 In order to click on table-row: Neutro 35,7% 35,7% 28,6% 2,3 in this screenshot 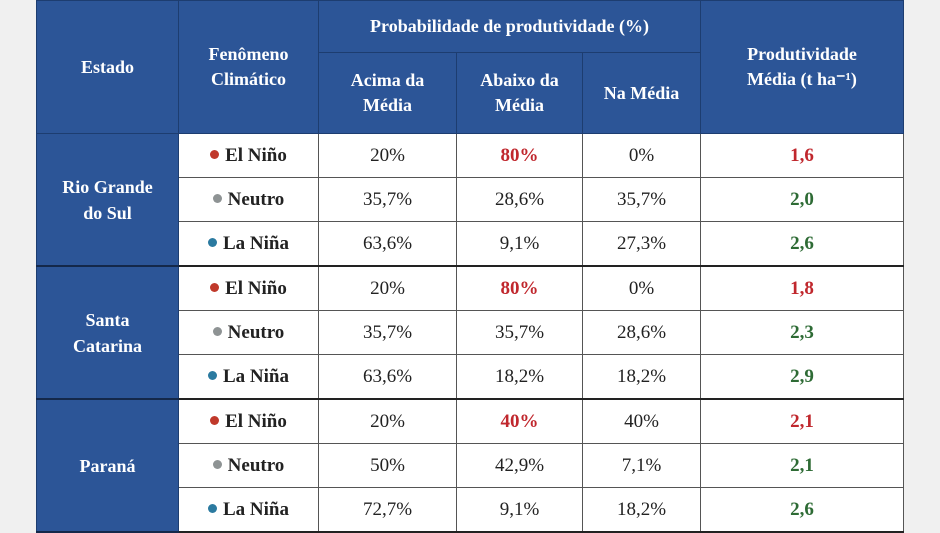, I will do `click(470, 332)`.